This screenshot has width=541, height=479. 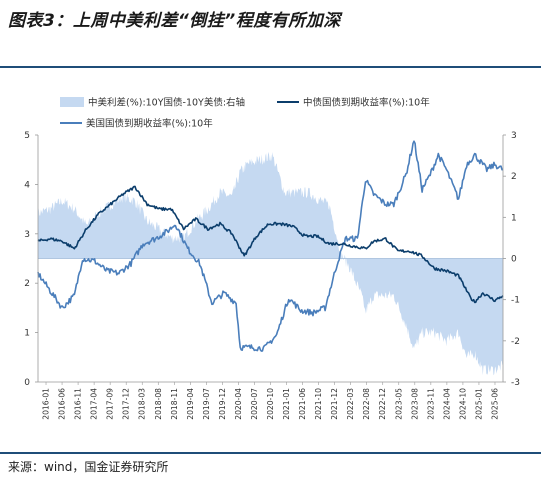 What do you see at coordinates (238, 404) in the screenshot?
I see `x-tick-label: 2020-04` at bounding box center [238, 404].